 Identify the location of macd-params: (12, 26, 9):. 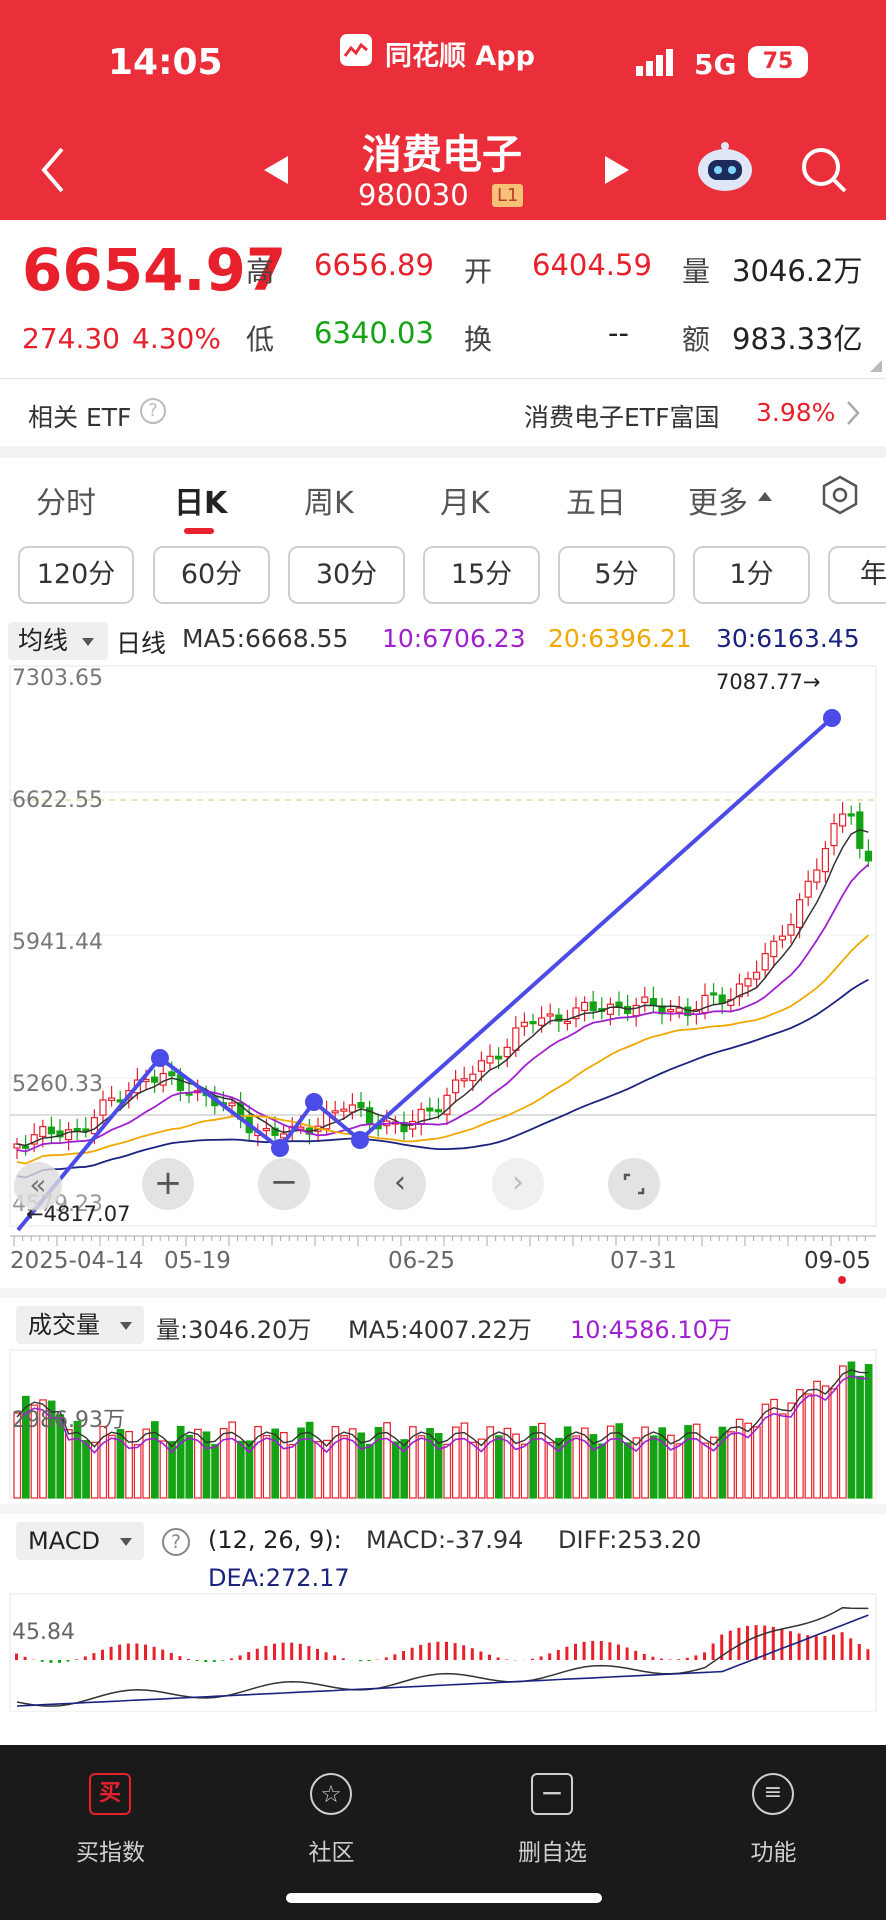
(275, 1540).